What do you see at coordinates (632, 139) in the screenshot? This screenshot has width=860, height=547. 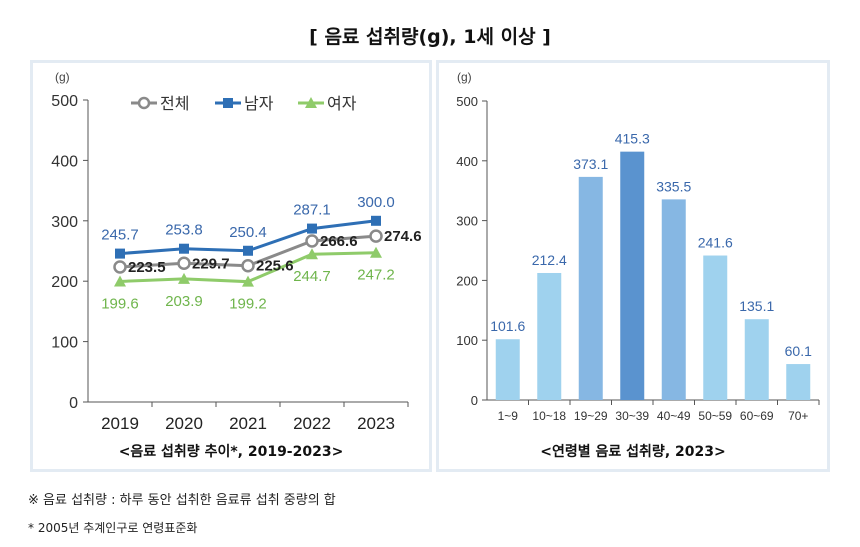 I see `data-label: 415.3` at bounding box center [632, 139].